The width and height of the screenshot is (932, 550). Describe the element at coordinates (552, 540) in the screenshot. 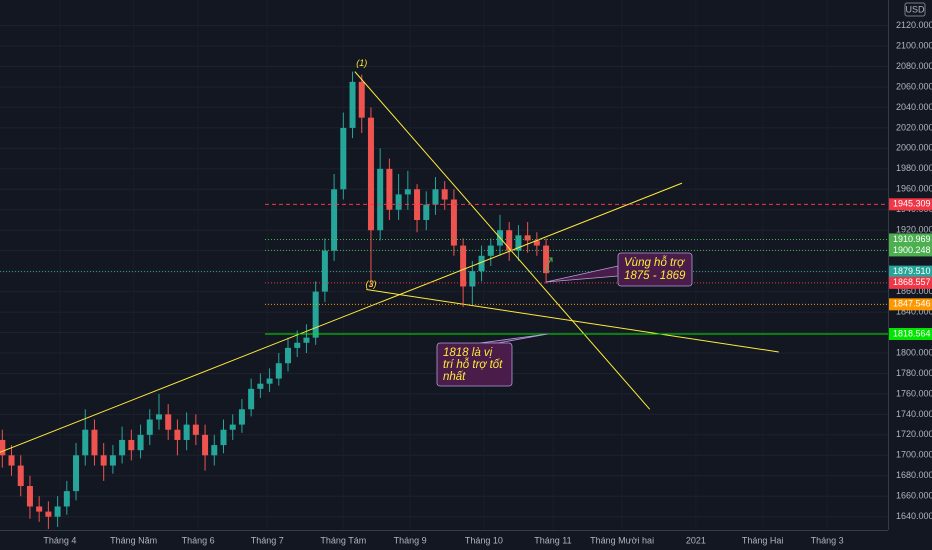

I see `x-tick-label: Tháng 11` at that location.